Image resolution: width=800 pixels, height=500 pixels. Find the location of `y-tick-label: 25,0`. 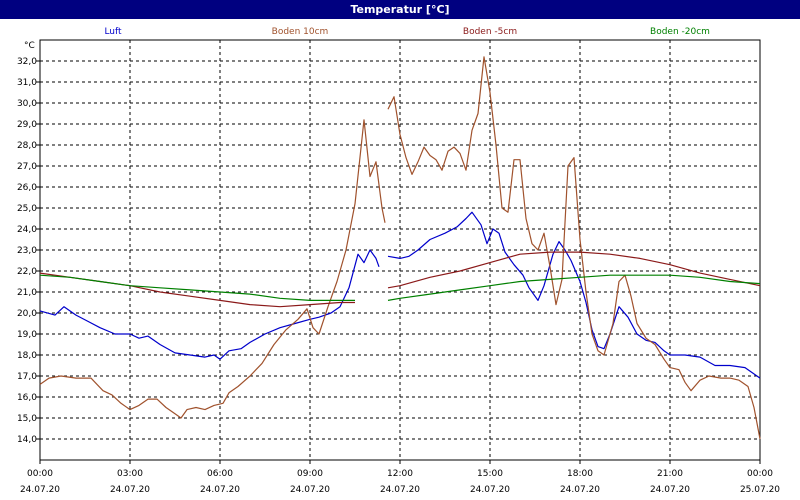

y-tick-label: 25,0 is located at coordinates (27, 209).